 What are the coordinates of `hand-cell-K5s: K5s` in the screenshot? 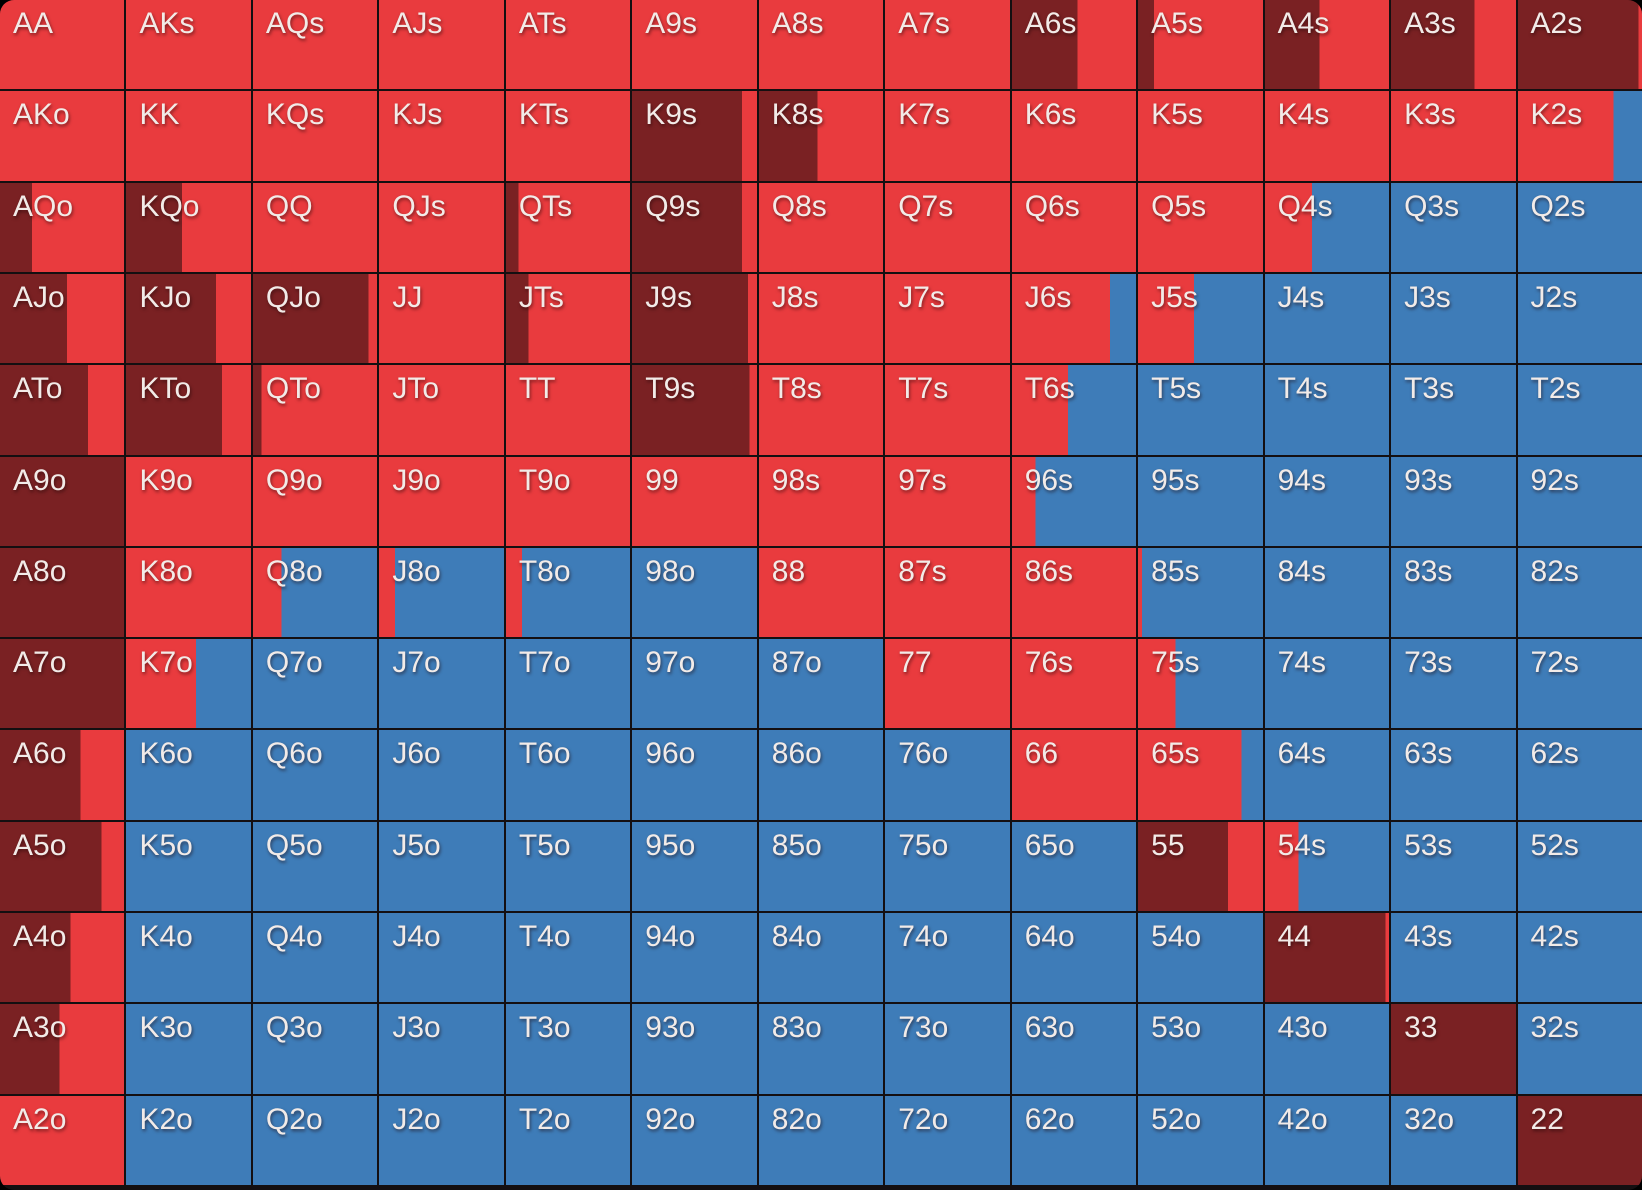 It's located at (1200, 136).